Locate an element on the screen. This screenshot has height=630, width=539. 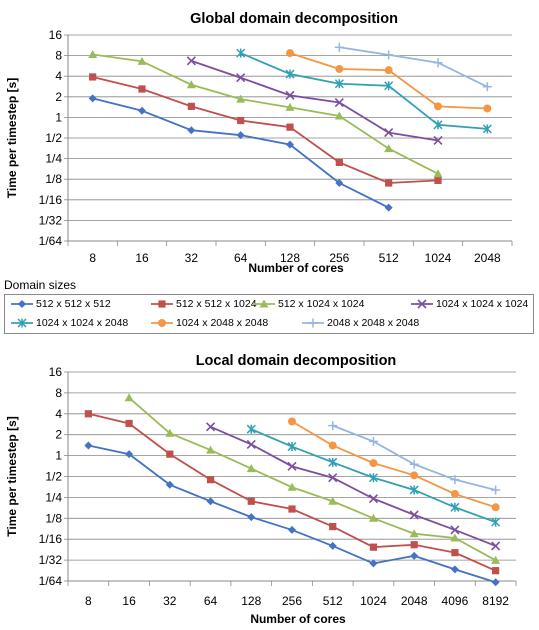
legend-label: 1024 x 1024 x 2048 is located at coordinates (82, 323).